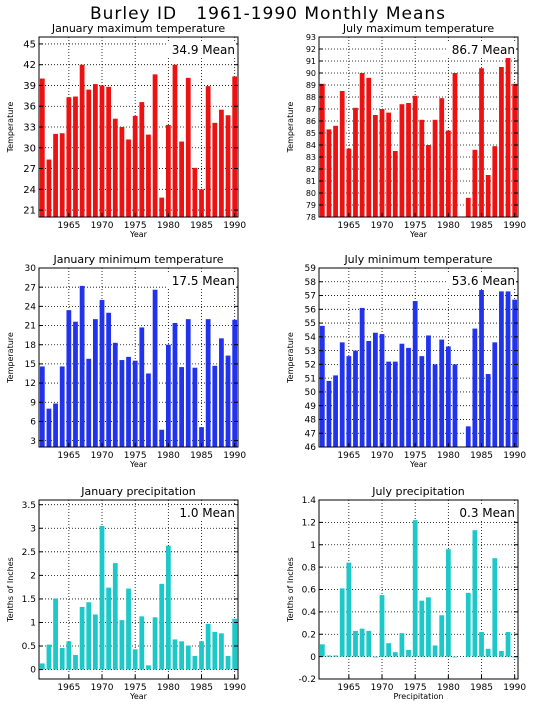  What do you see at coordinates (311, 73) in the screenshot?
I see `y-tick-label: 90` at bounding box center [311, 73].